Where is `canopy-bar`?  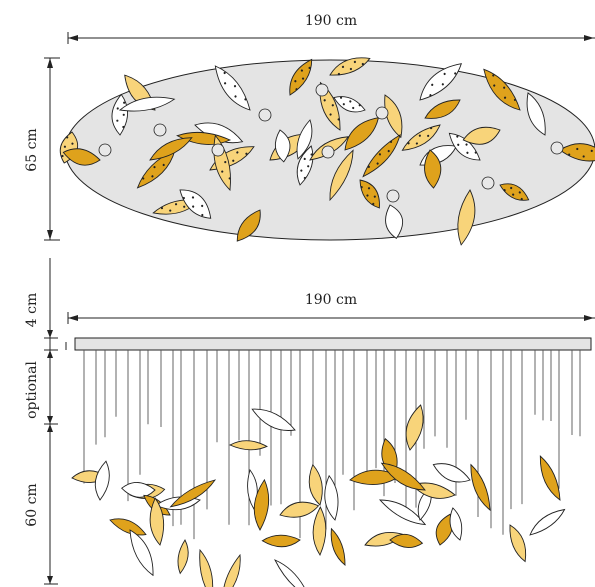 canopy-bar is located at coordinates (333, 344).